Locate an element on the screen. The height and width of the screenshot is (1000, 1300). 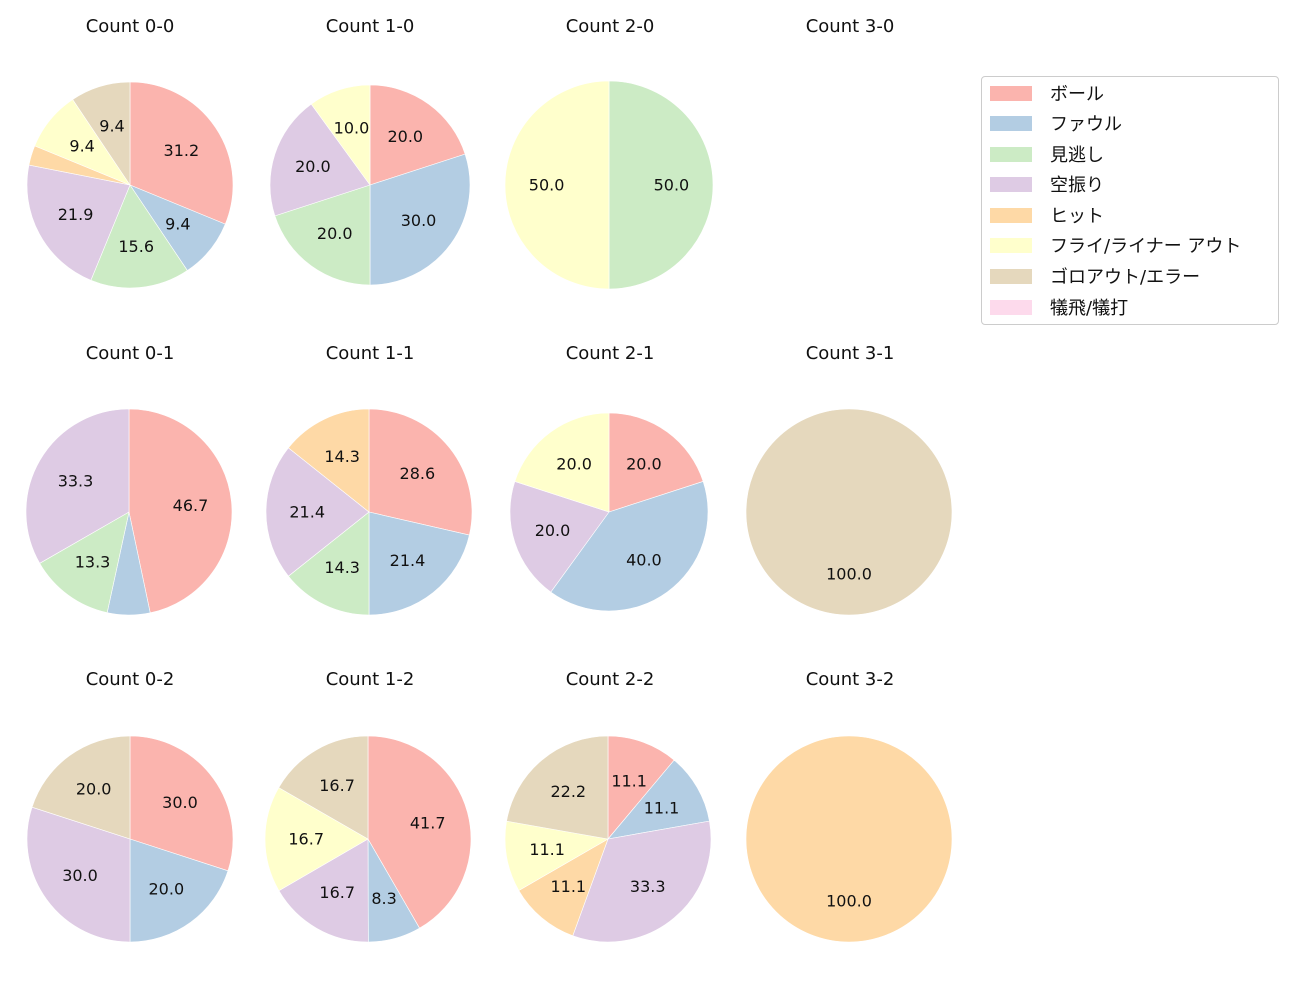
slice-label: 13.3 is located at coordinates (93, 561).